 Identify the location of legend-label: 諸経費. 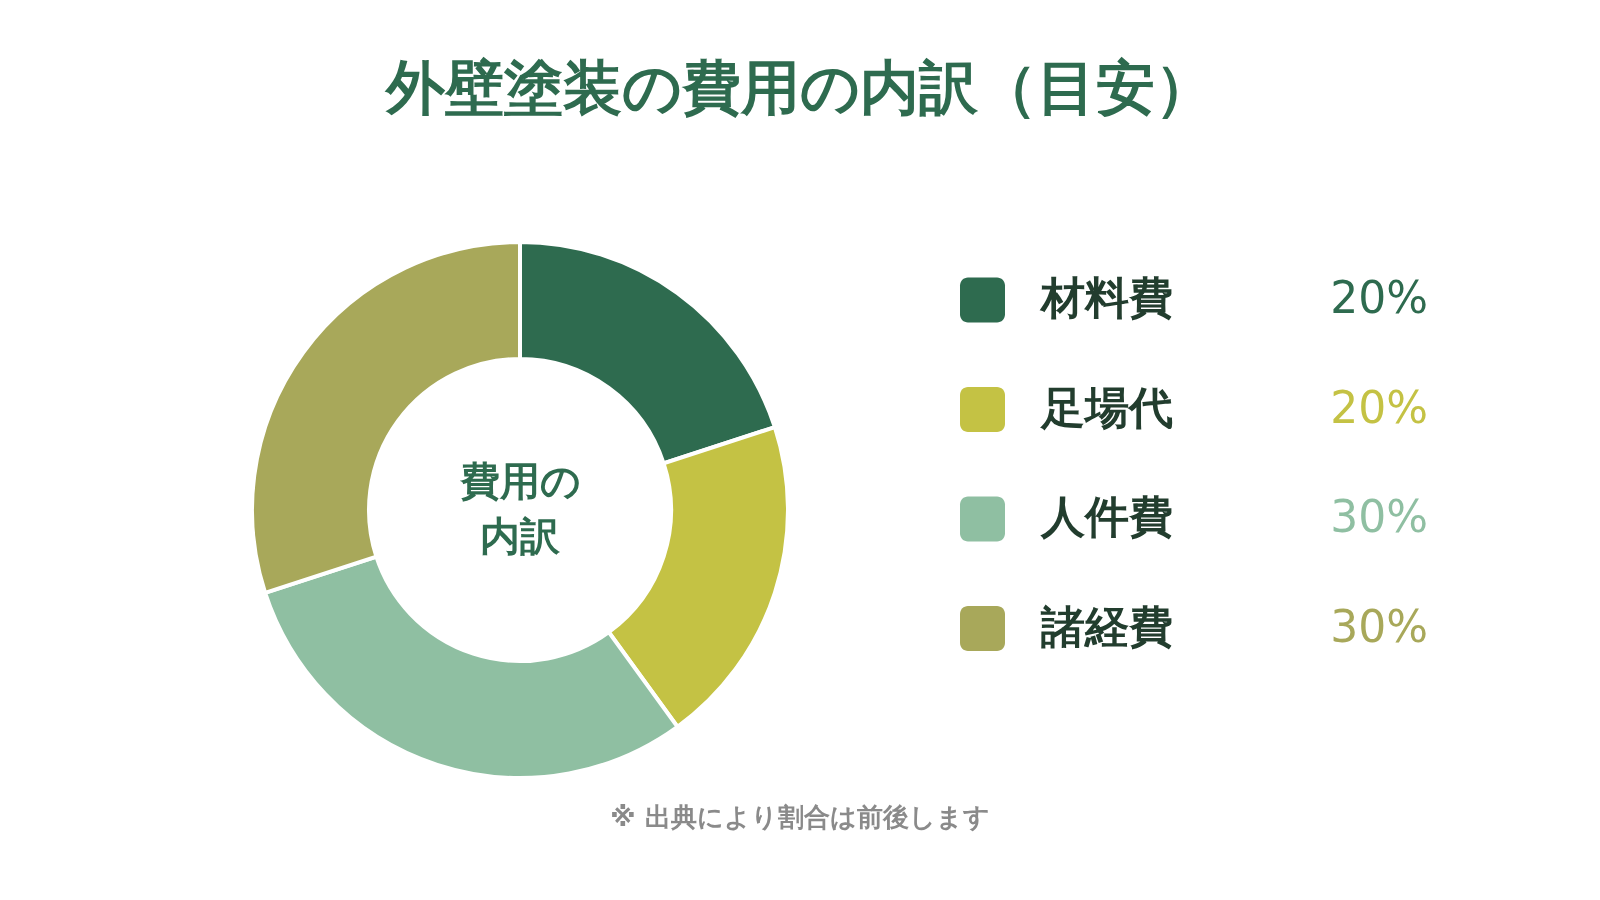
(1106, 626).